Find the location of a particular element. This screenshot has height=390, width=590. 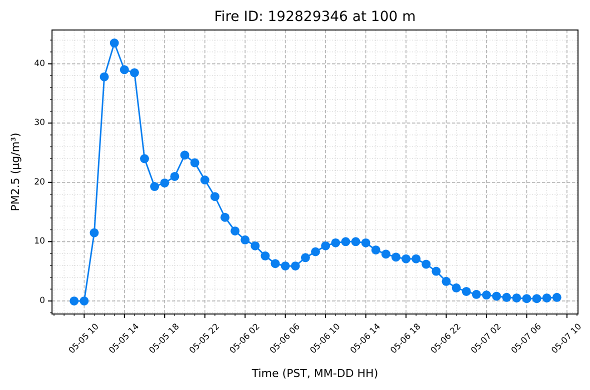

y-tick-label: 20 is located at coordinates (39, 182).